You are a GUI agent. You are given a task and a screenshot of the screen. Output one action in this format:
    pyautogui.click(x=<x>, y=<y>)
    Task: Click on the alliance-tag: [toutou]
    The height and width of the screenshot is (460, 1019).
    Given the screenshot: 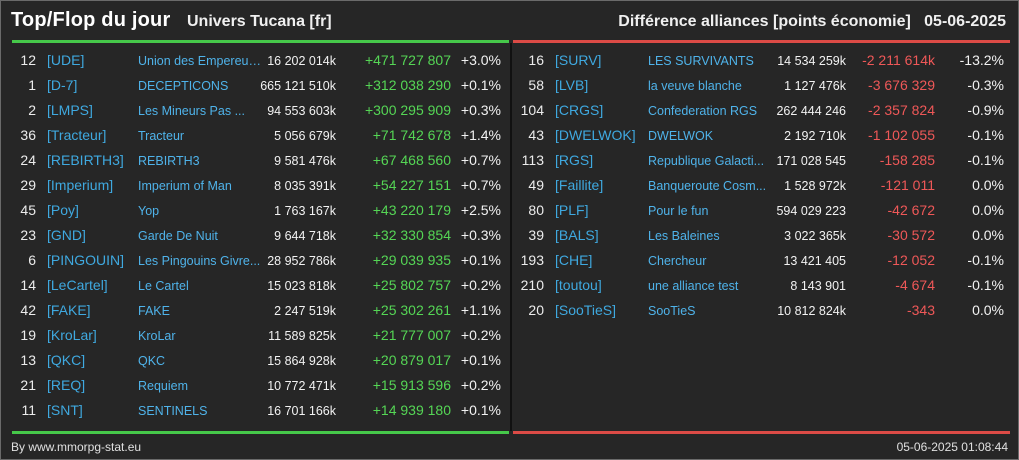 What is the action you would take?
    pyautogui.click(x=578, y=285)
    